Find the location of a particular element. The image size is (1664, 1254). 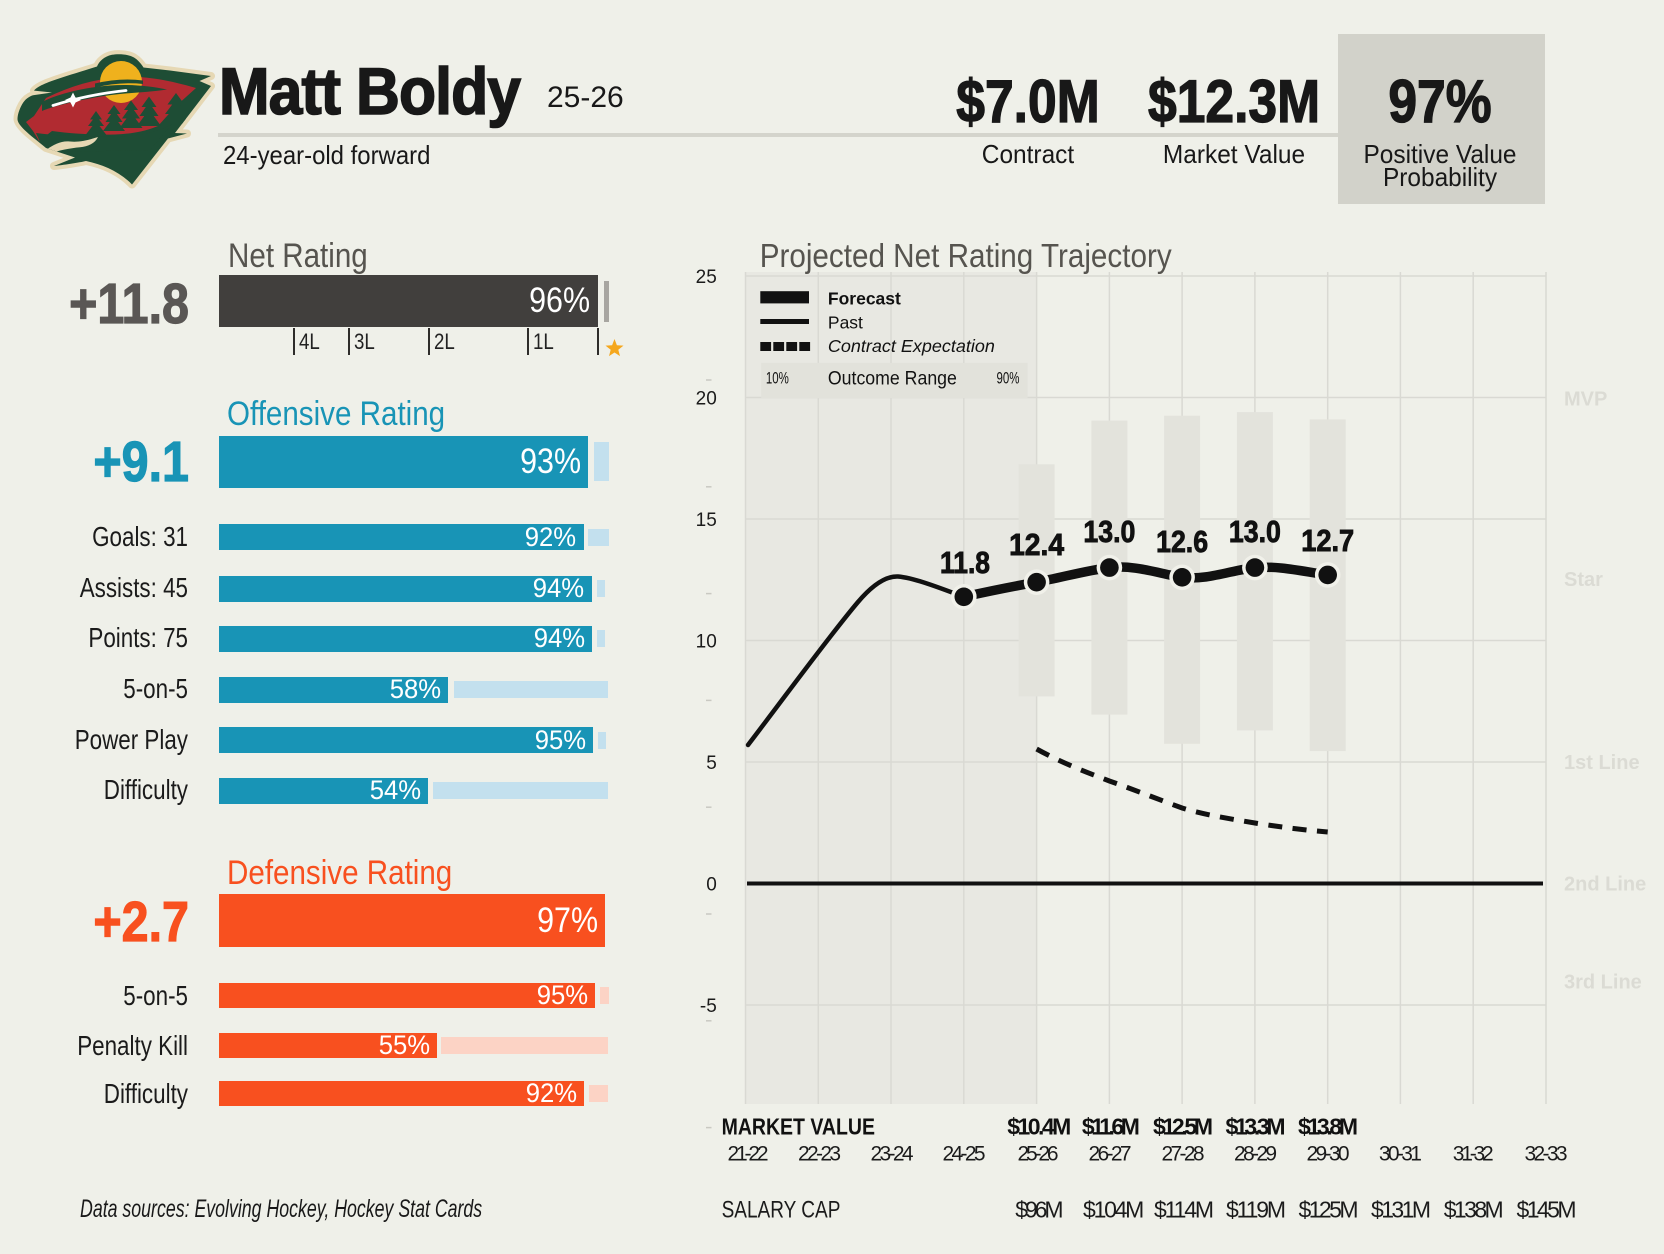

svg-text: $125M is located at coordinates (1329, 1210).